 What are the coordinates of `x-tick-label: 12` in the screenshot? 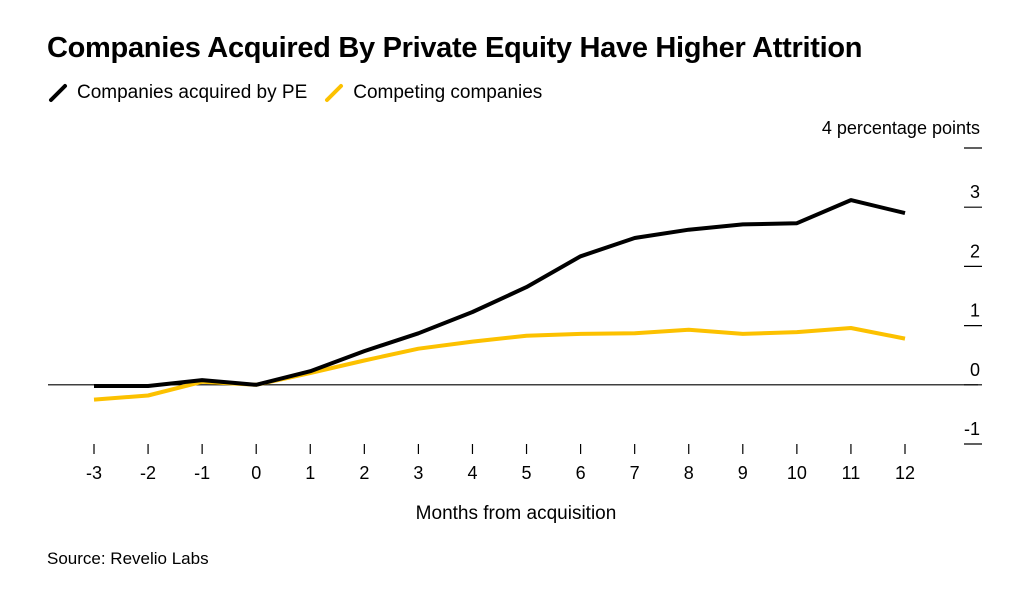 It's located at (905, 473).